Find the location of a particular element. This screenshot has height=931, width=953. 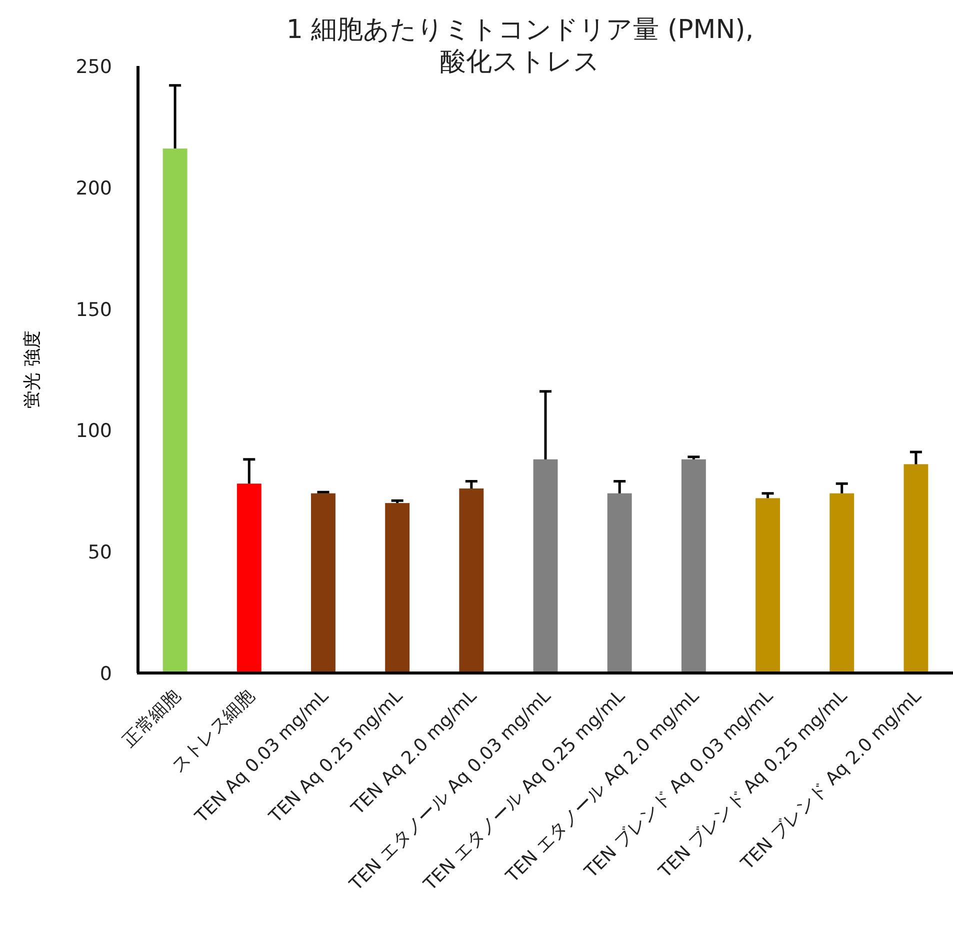

y-tick-label: 200 is located at coordinates (94, 188).